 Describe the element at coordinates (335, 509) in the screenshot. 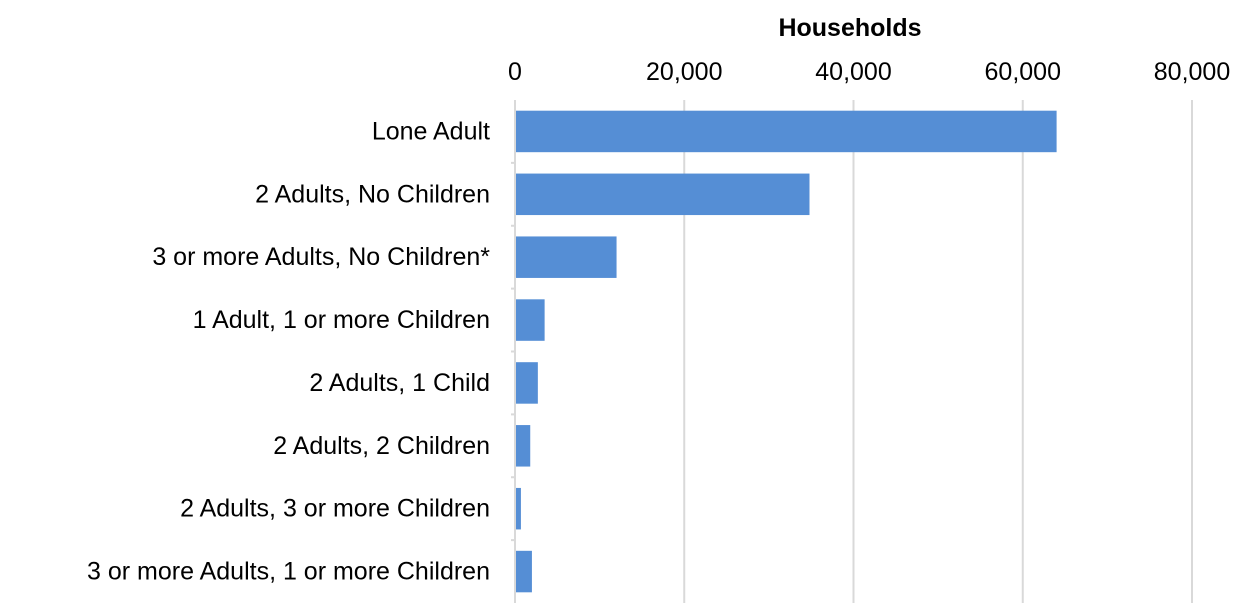

I see `category-label: 2 Adults, 3 or more Children` at that location.